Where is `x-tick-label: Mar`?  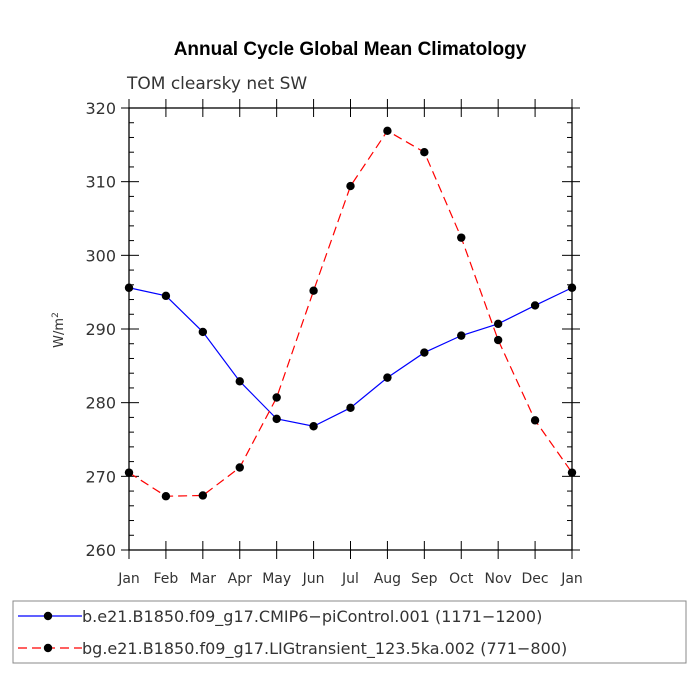
x-tick-label: Mar is located at coordinates (203, 579).